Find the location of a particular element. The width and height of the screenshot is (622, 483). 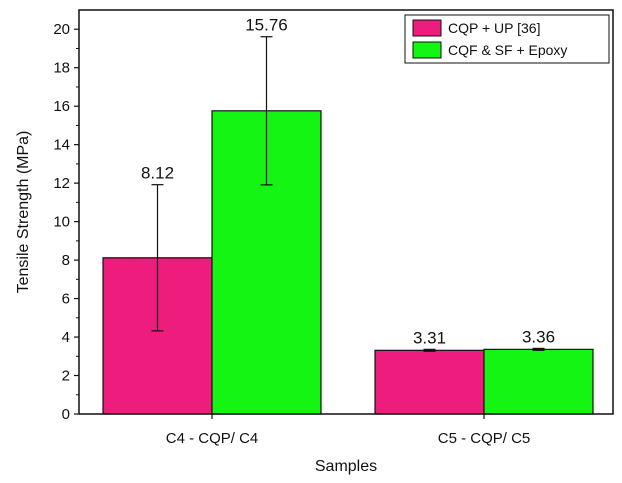

value-label: 15.76 is located at coordinates (266, 25).